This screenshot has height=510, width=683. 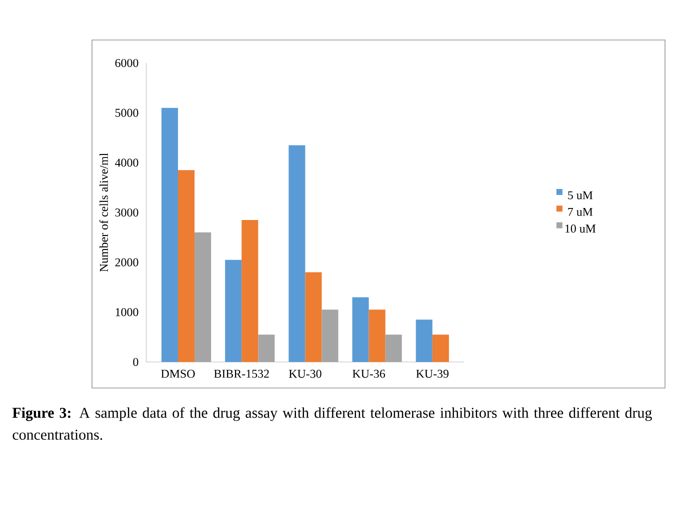 I want to click on y-tick-label: 4000, so click(x=126, y=162).